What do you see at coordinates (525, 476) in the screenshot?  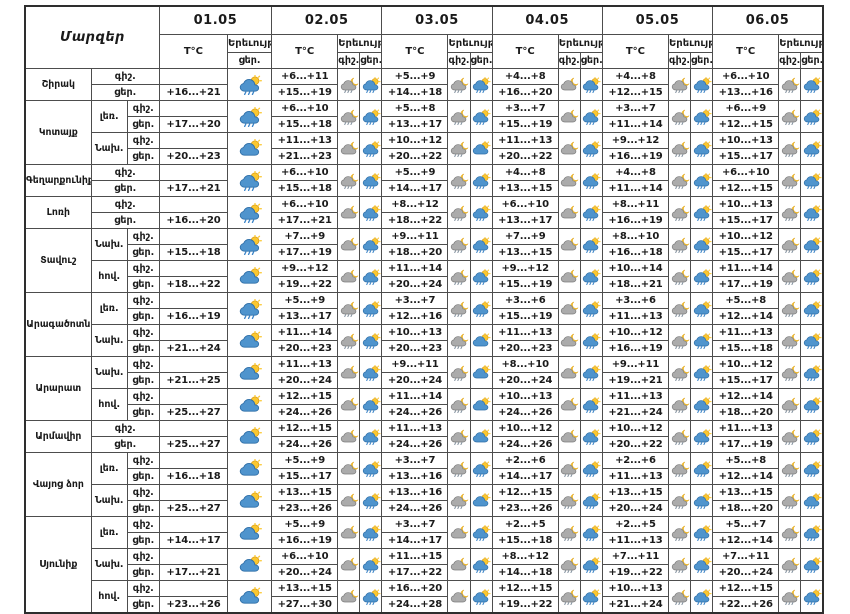 I see `temp-day-cell: +14...+17` at bounding box center [525, 476].